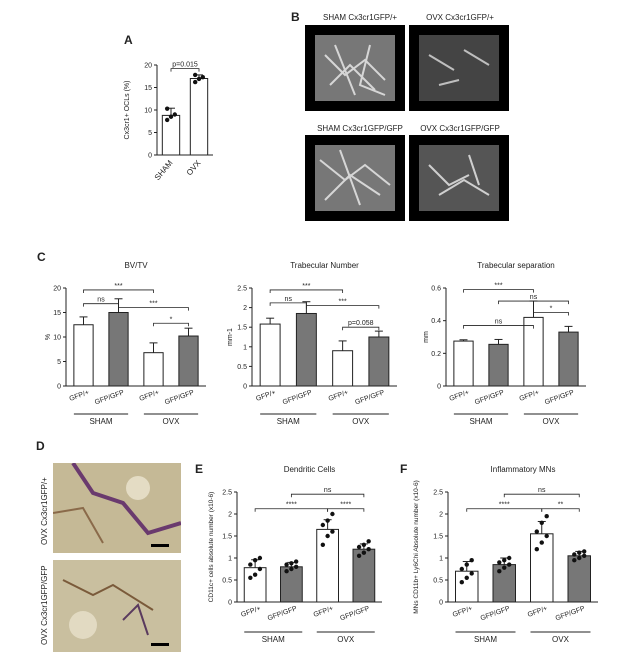 The image size is (617, 663). Describe the element at coordinates (441, 559) in the screenshot. I see `y-tick-label: 1` at that location.